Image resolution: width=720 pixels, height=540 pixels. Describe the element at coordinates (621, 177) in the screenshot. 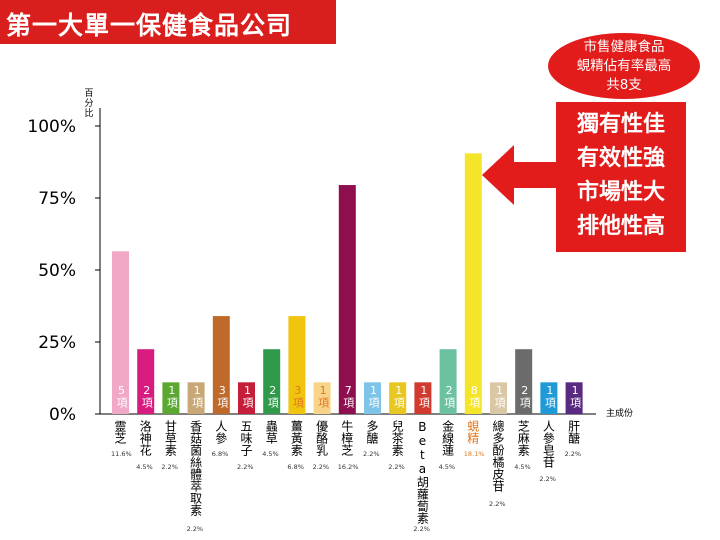

I see `claims-box: 獨有性佳 有效性強 市場性大 排他性高` at that location.